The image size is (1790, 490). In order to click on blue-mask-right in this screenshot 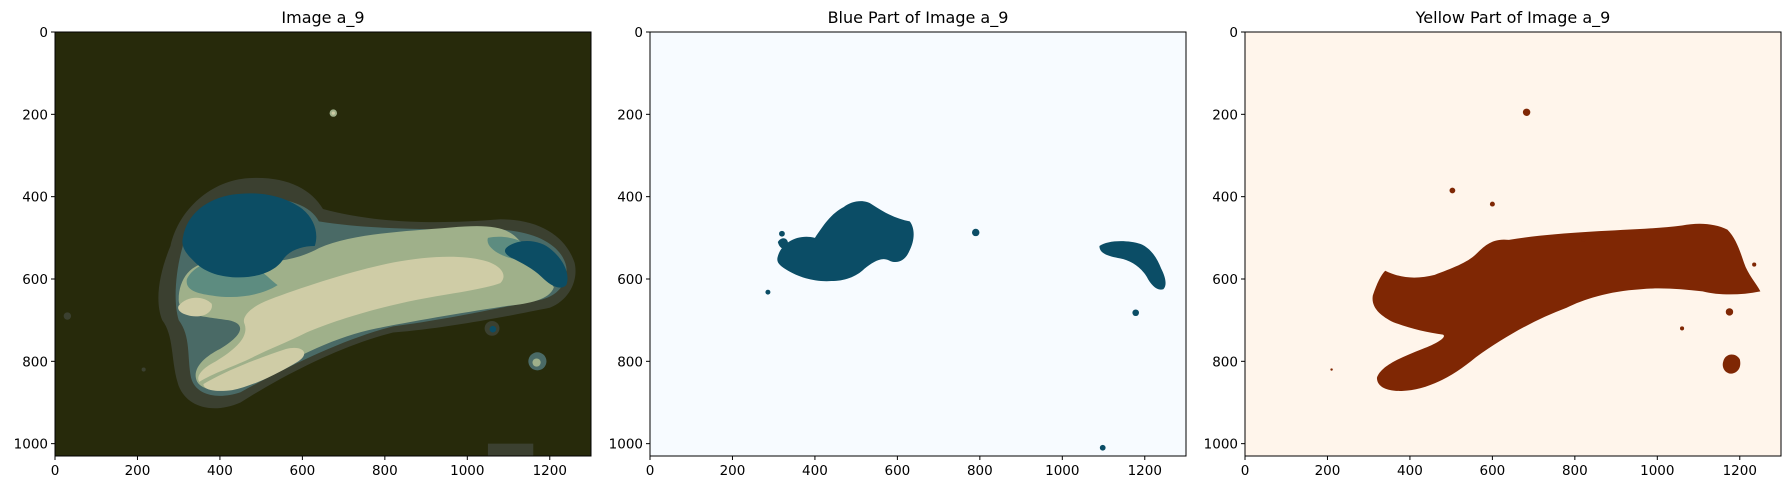, I will do `click(1132, 265)`.